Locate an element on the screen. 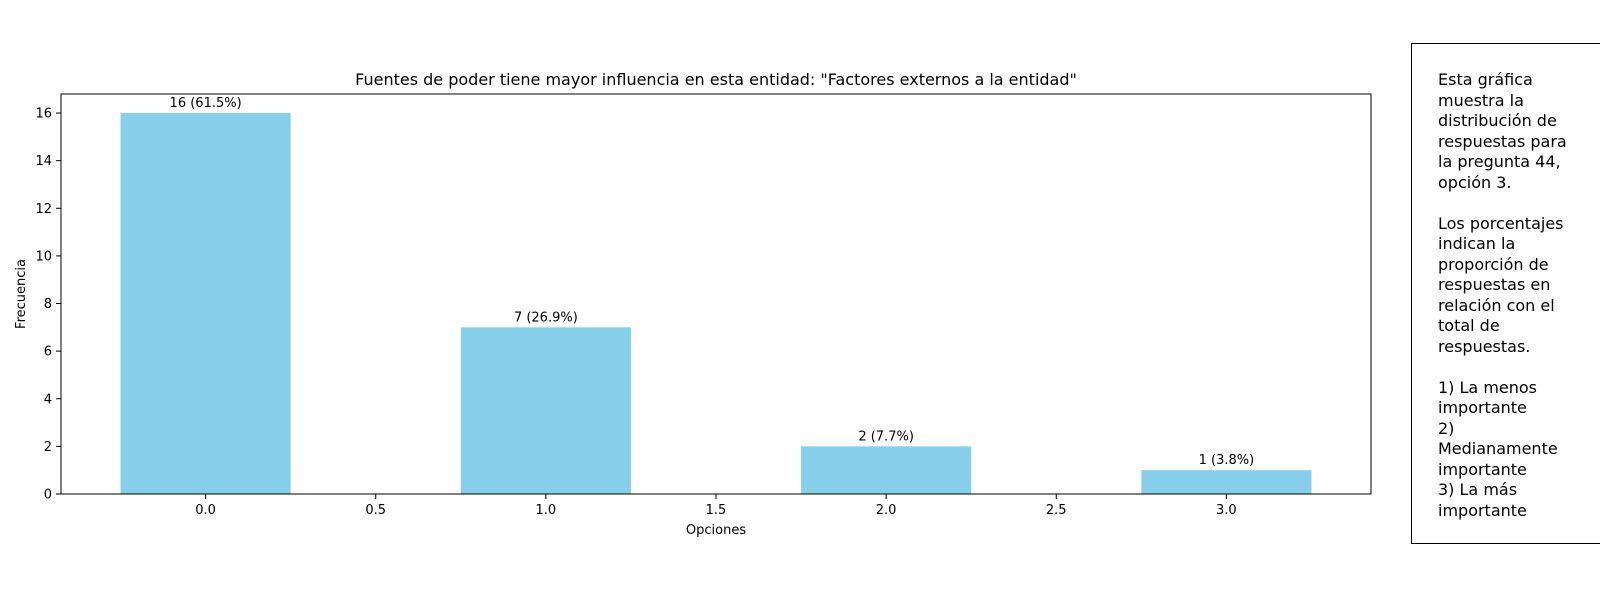  y-tick-label: 2 is located at coordinates (48, 447).